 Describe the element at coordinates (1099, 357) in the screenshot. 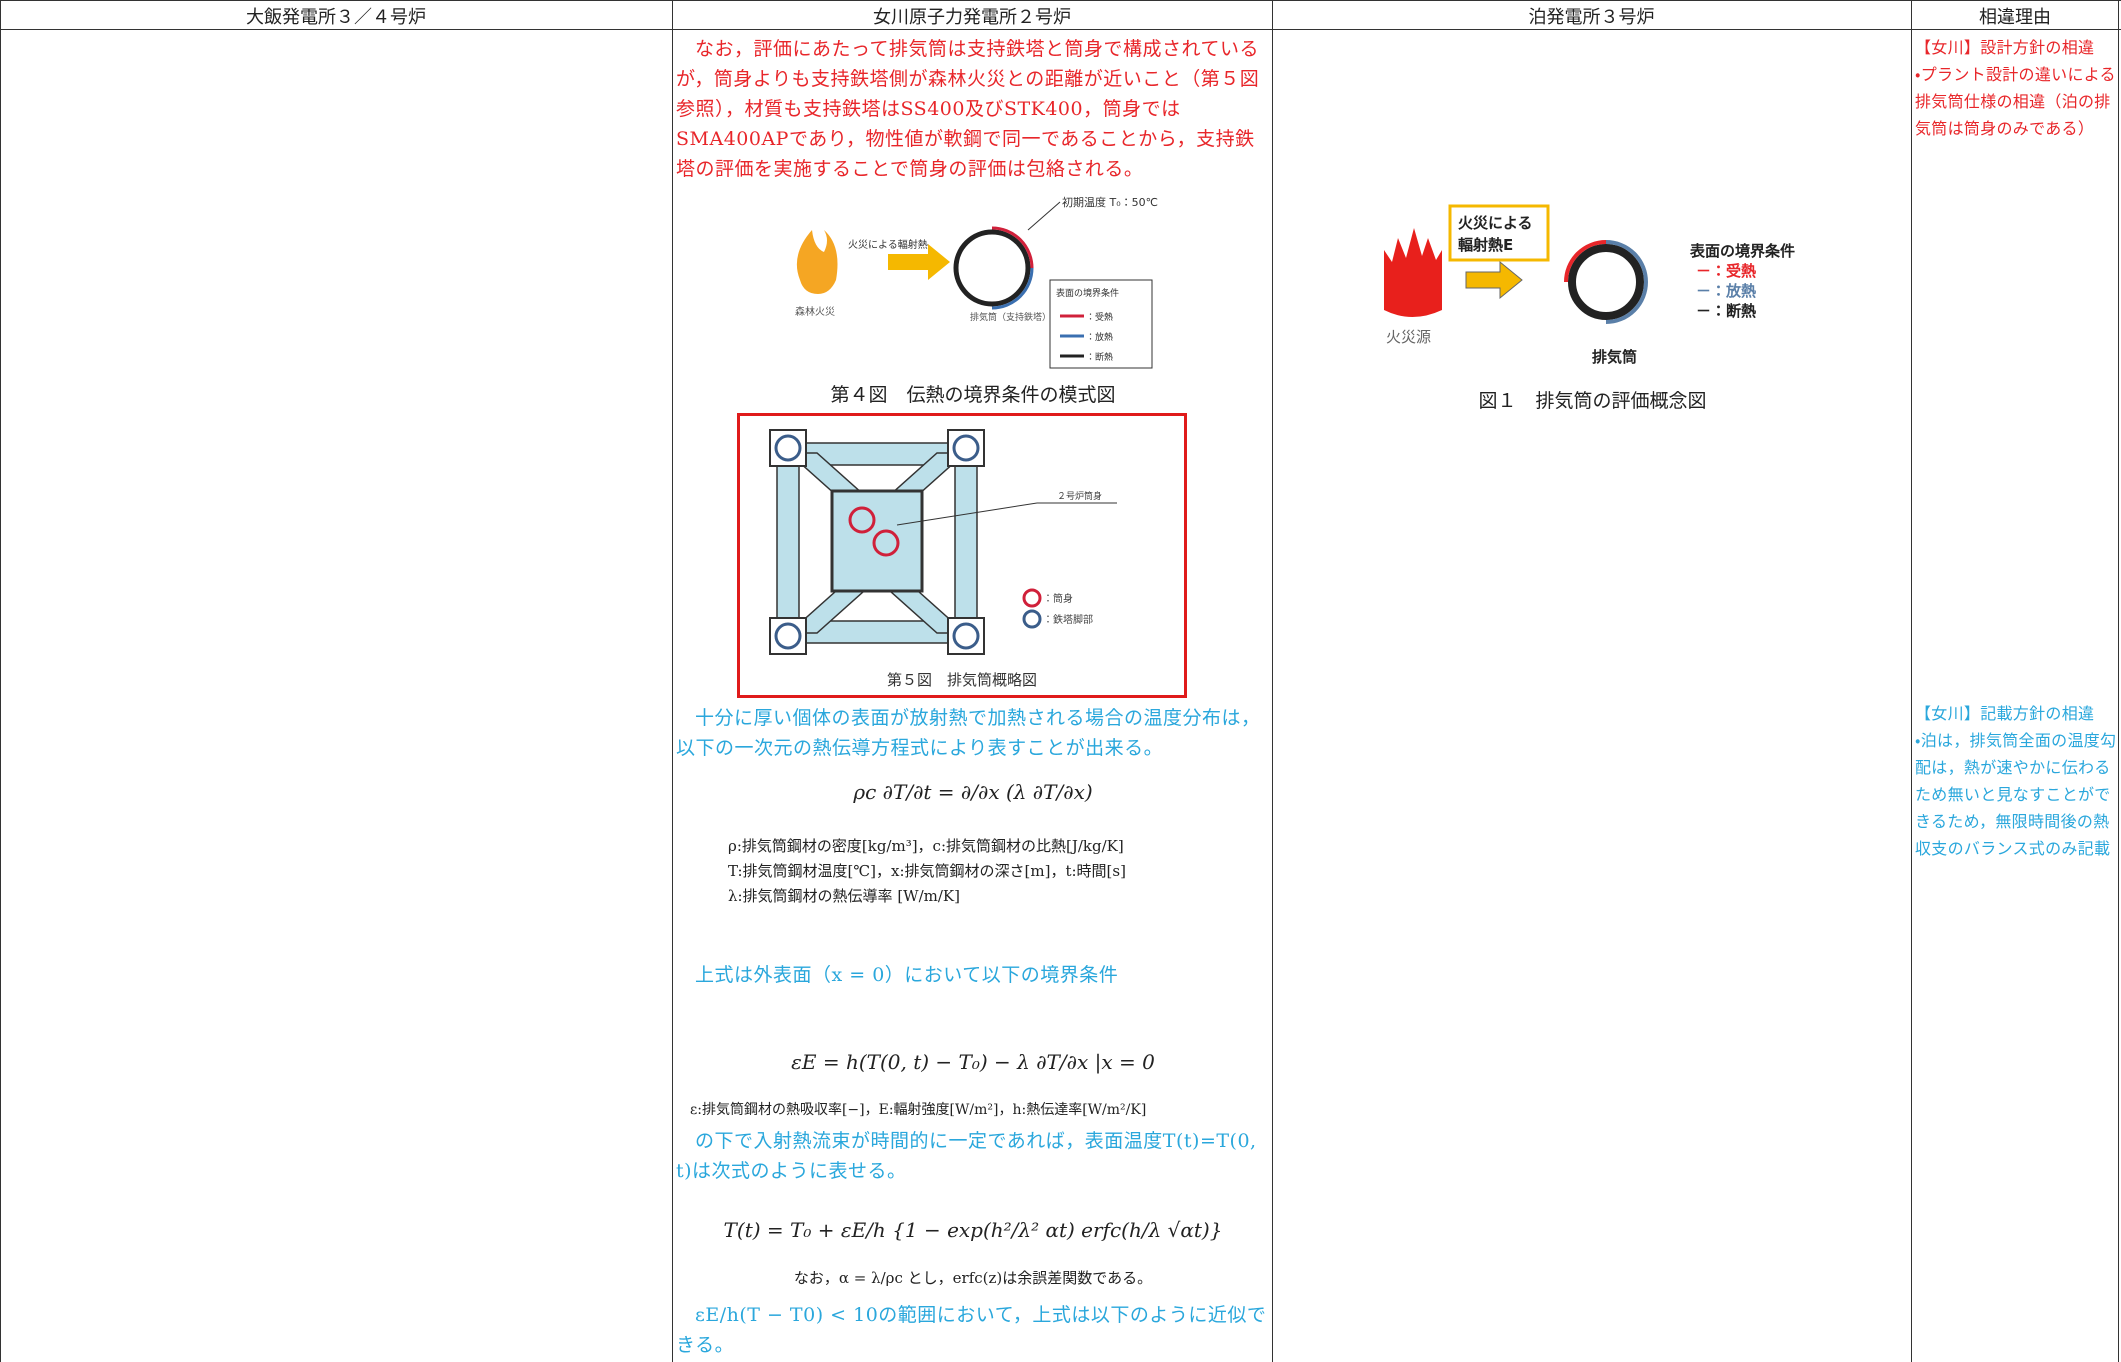

I see `legend-label: ：断熱` at that location.